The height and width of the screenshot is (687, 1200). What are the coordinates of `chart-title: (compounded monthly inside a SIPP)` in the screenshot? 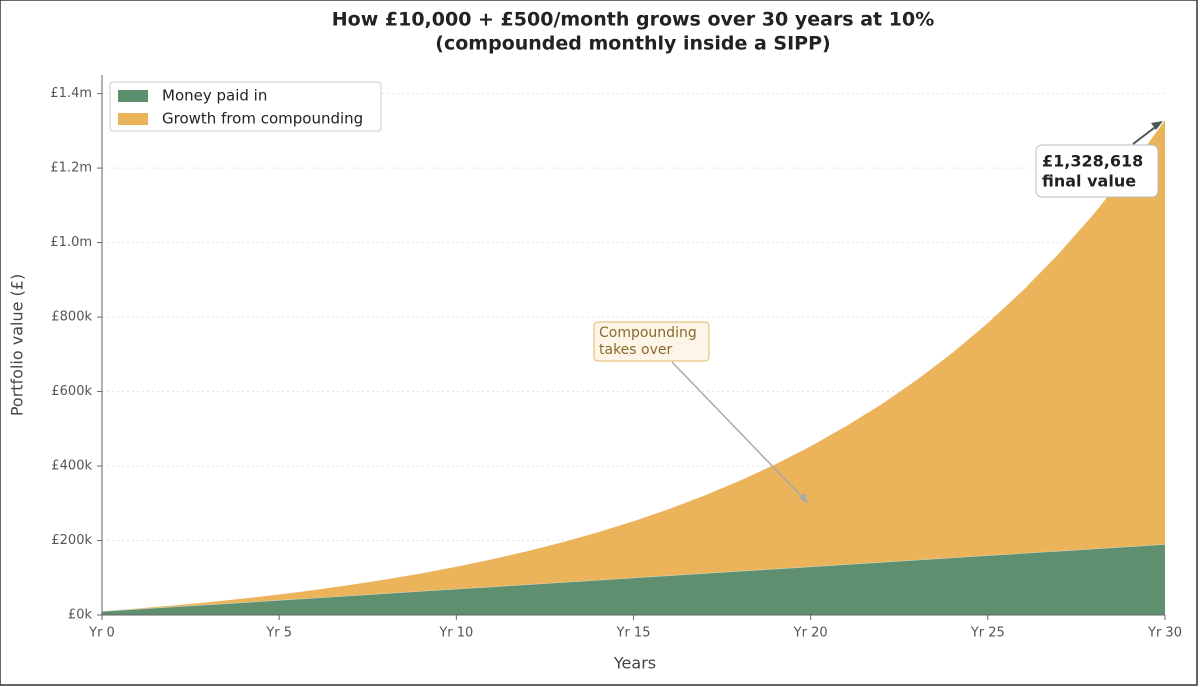 It's located at (632, 44).